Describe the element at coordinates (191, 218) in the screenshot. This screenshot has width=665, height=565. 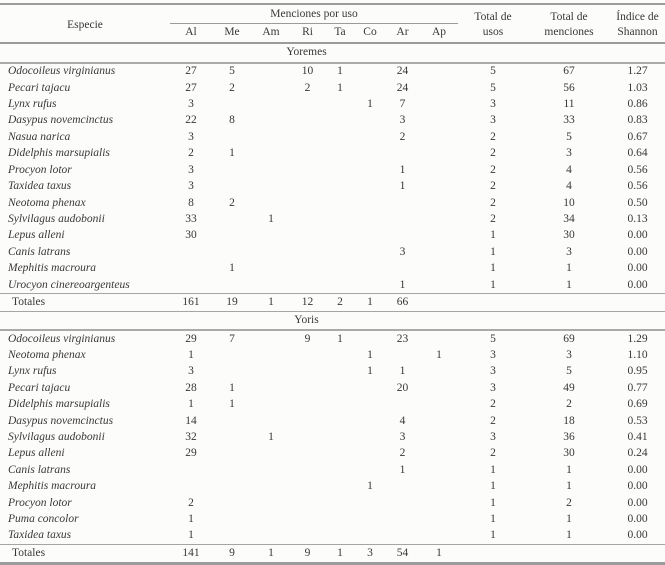
I see `cell-al: 33` at that location.